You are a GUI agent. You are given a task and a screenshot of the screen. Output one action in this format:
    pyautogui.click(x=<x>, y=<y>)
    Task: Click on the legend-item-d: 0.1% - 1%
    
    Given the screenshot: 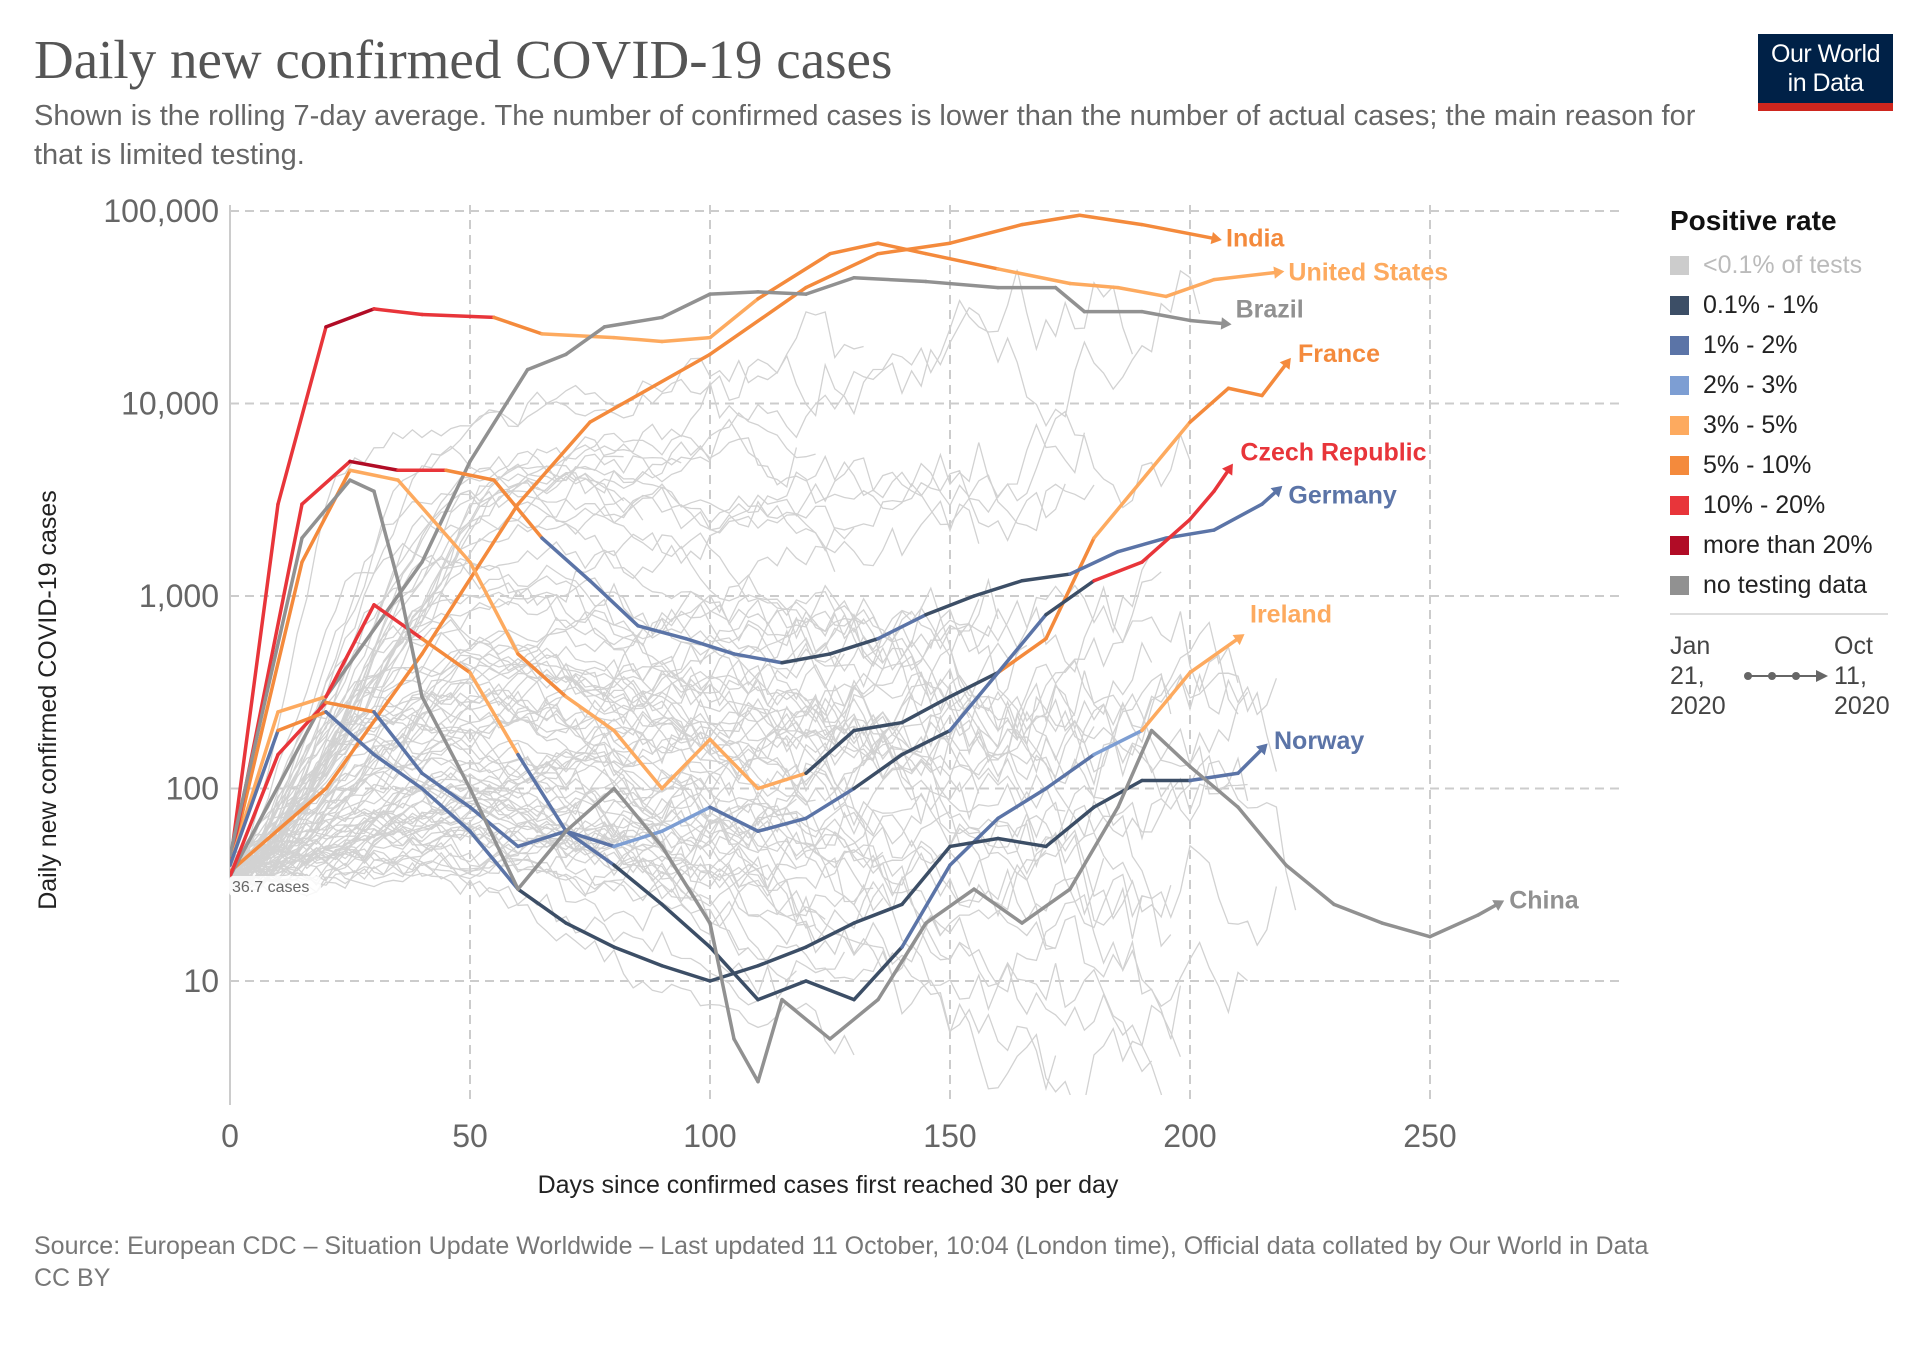 What is the action you would take?
    pyautogui.click(x=1790, y=305)
    